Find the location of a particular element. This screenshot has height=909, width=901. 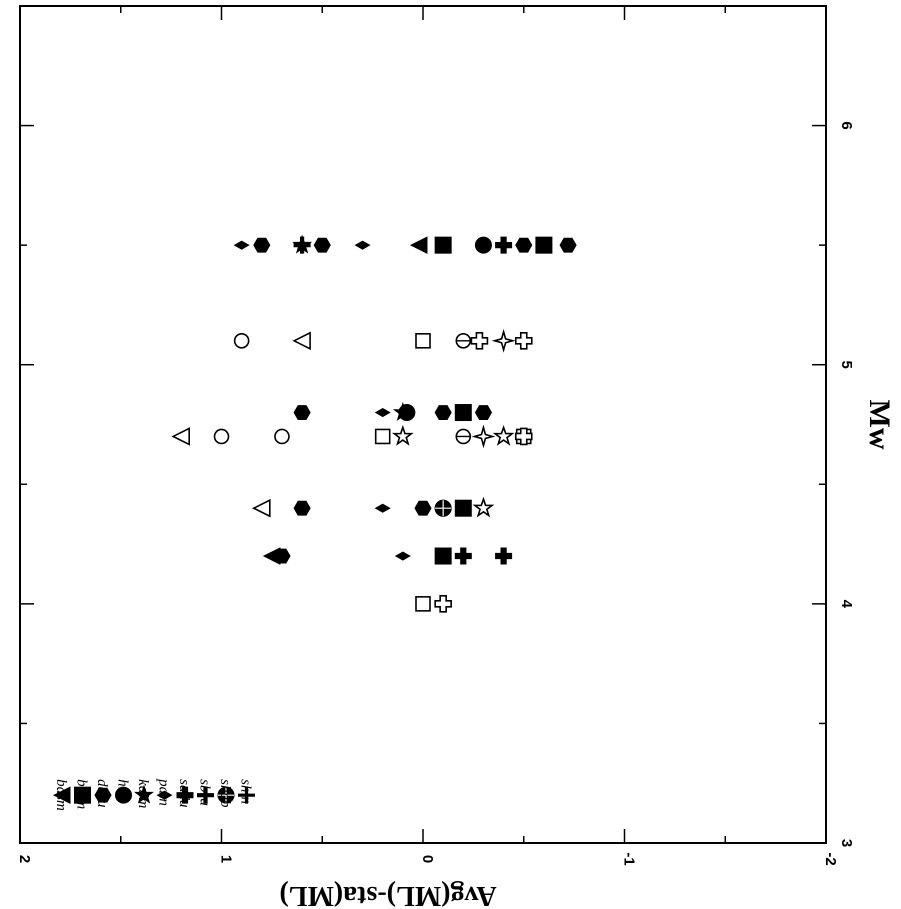

x-axis-title: Mw is located at coordinates (879, 425).